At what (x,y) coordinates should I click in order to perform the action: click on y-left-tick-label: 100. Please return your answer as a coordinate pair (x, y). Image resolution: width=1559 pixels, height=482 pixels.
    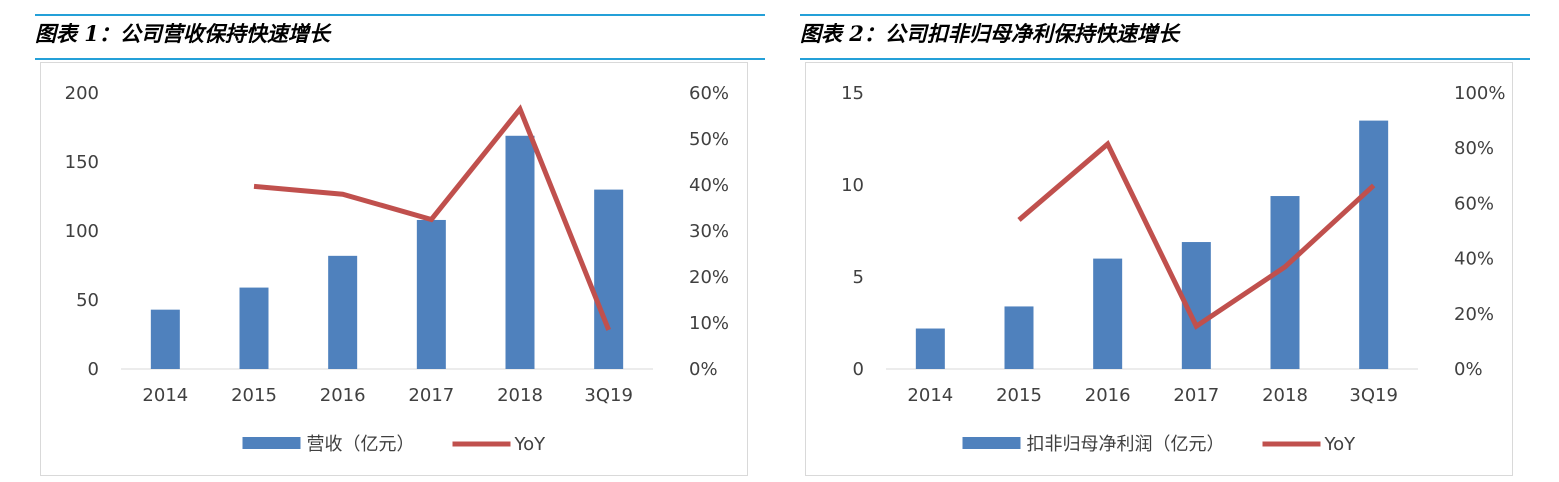
    Looking at the image, I should click on (82, 231).